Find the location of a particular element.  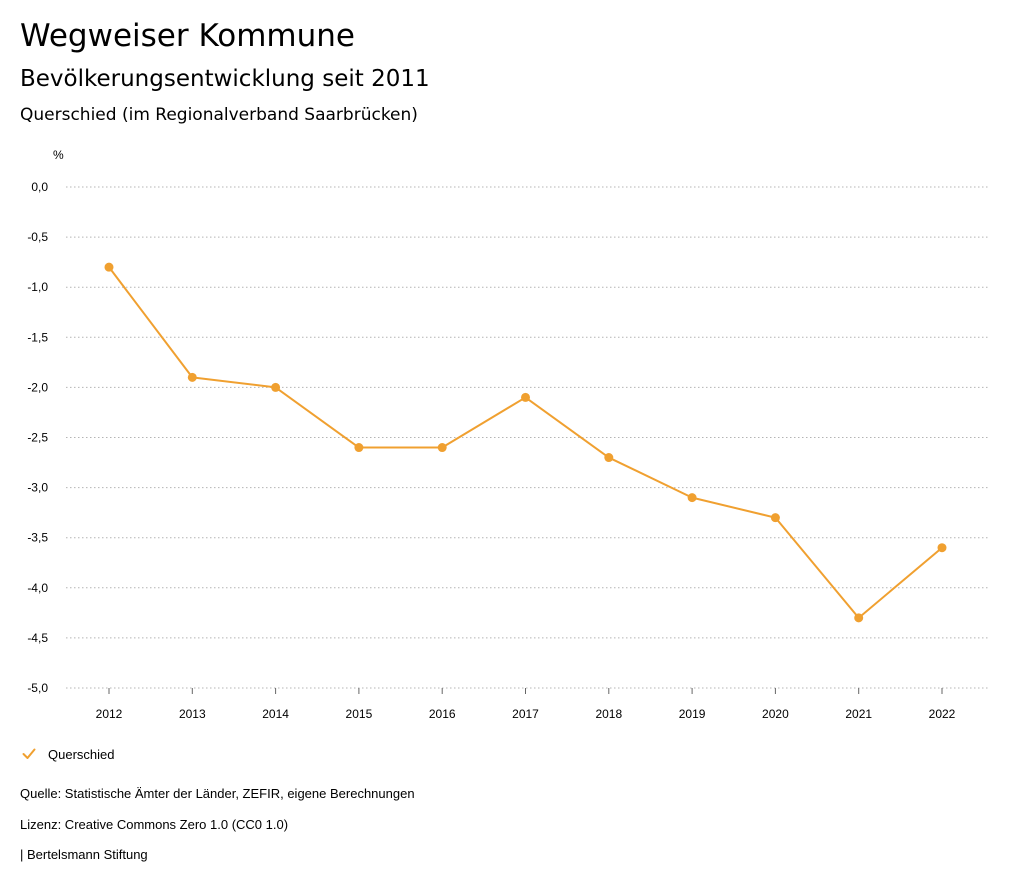

chart-subtitle: Bevölkerungsentwicklung seit 2011 is located at coordinates (225, 79).